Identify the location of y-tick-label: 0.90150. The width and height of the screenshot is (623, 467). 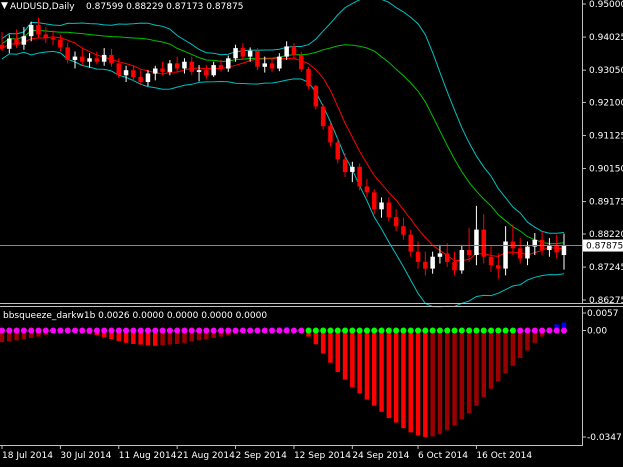
(606, 170).